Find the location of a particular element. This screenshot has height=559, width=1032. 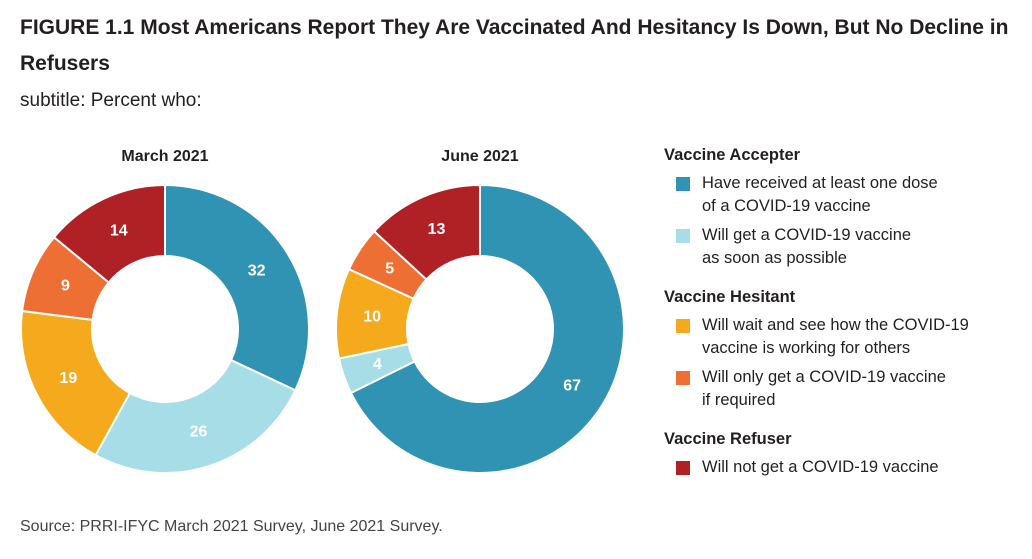

legend-group-title: Vaccine Accepter is located at coordinates (732, 155).